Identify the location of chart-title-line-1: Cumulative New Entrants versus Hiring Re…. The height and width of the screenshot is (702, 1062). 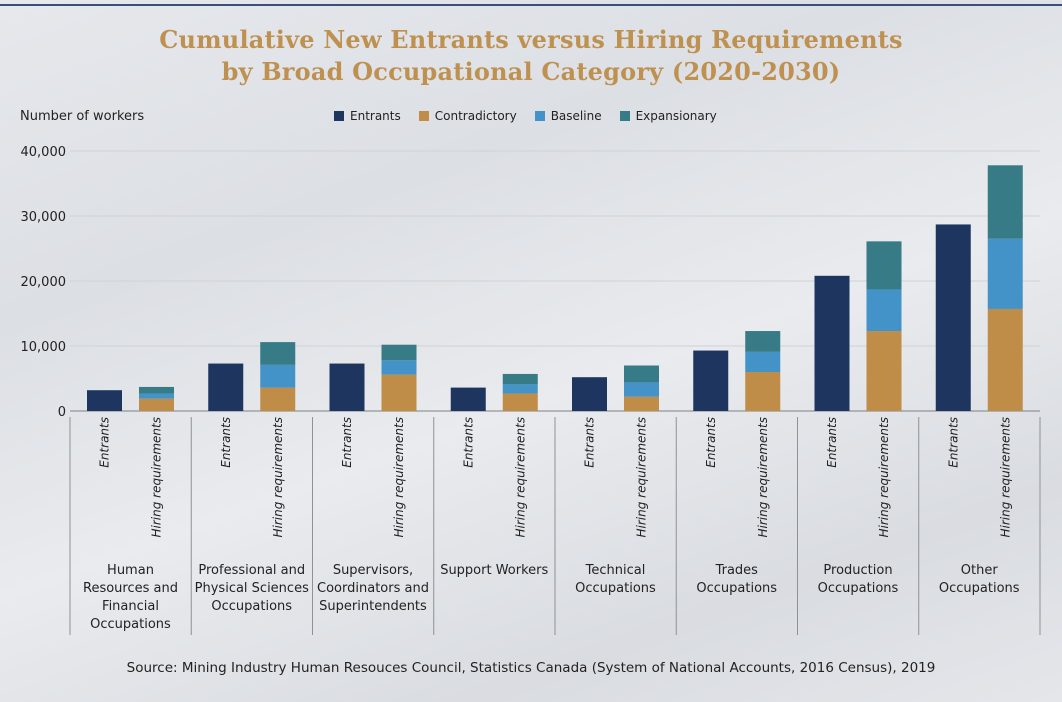
(531, 39).